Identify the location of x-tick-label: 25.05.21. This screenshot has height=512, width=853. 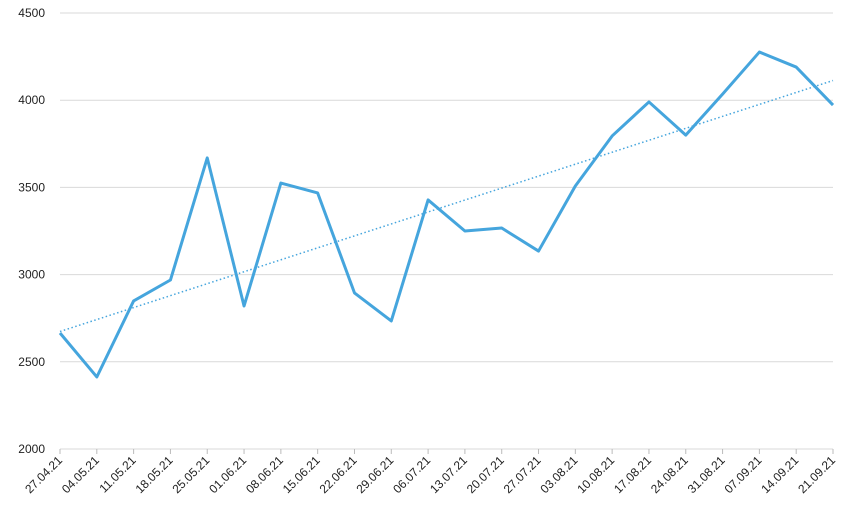
(190, 474).